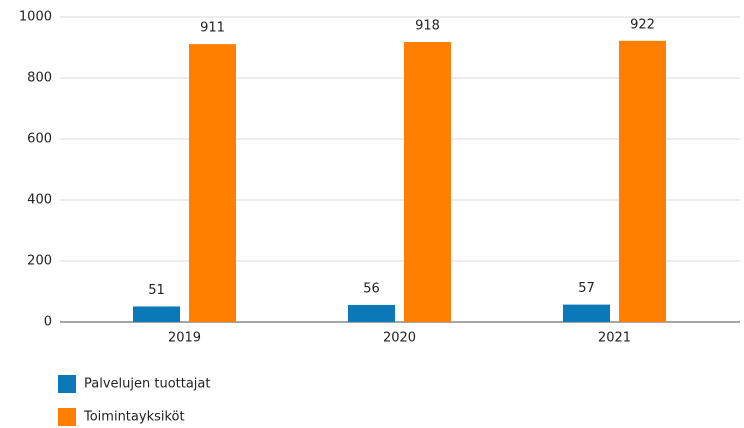  Describe the element at coordinates (642, 24) in the screenshot. I see `data-label: 922` at that location.